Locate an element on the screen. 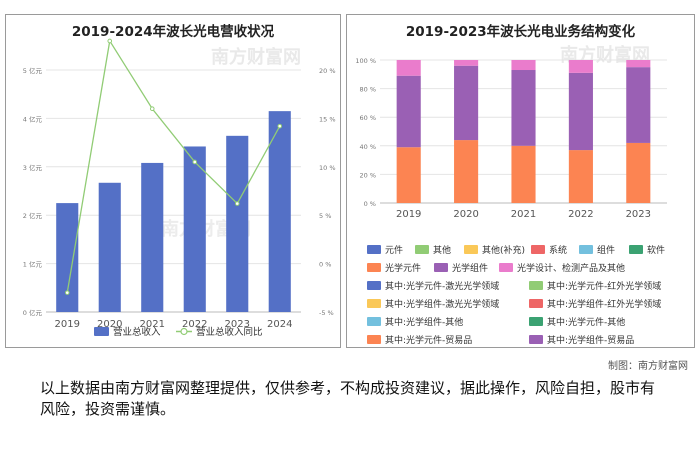 The image size is (700, 467). y-right-tick-label: 5 % is located at coordinates (325, 216).